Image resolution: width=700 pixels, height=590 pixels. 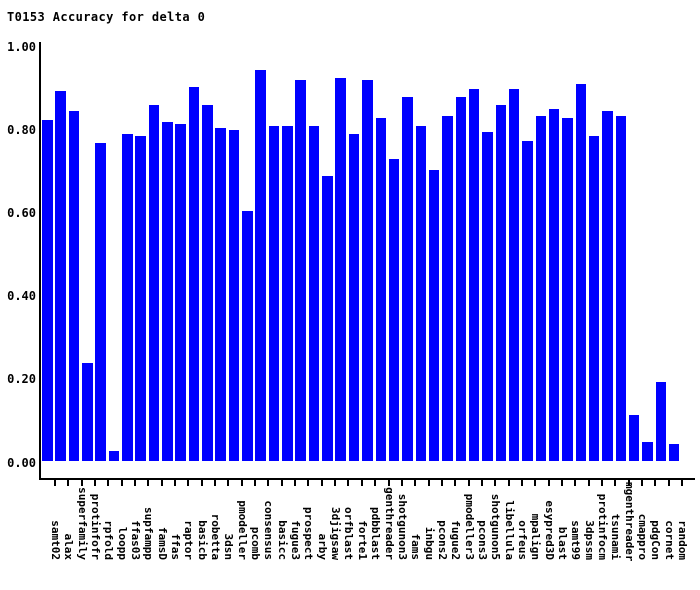 What do you see at coordinates (514, 274) in the screenshot?
I see `bar-orfeus` at bounding box center [514, 274].